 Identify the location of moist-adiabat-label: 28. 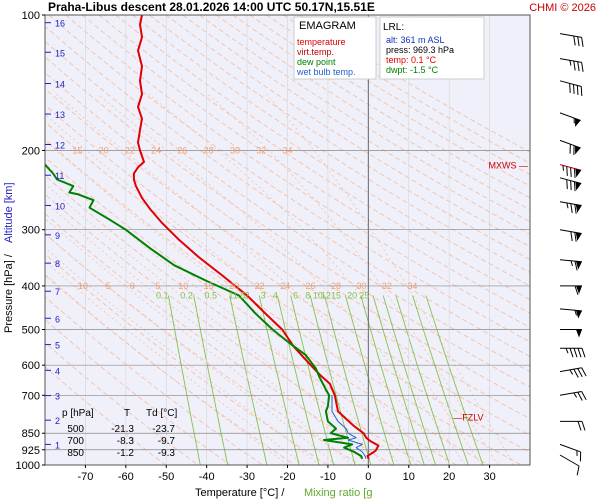
(336, 286).